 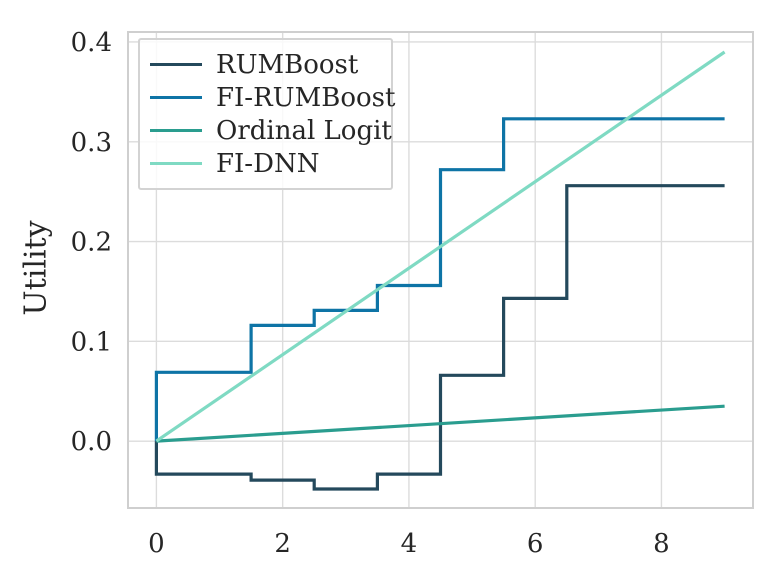 I want to click on y-tick-label: 0.1, so click(x=91, y=342).